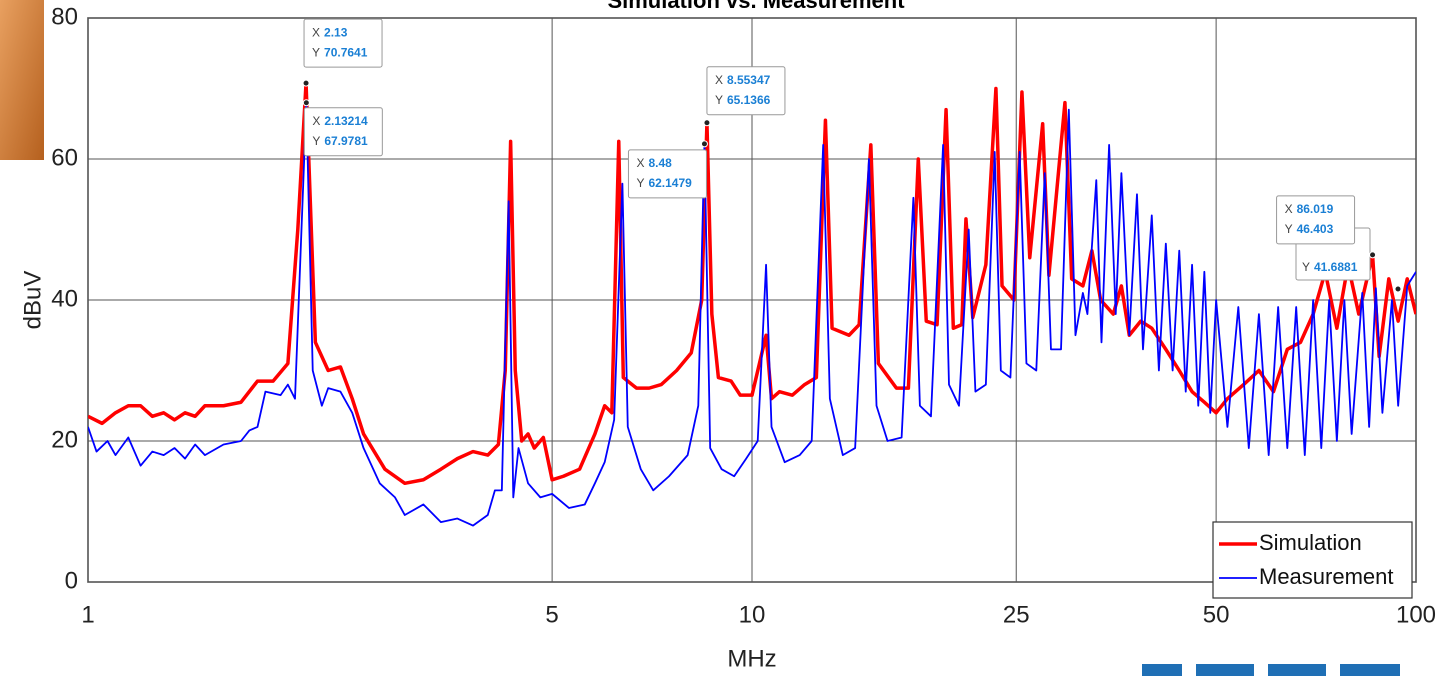  I want to click on x-tick-label: 5, so click(551, 614).